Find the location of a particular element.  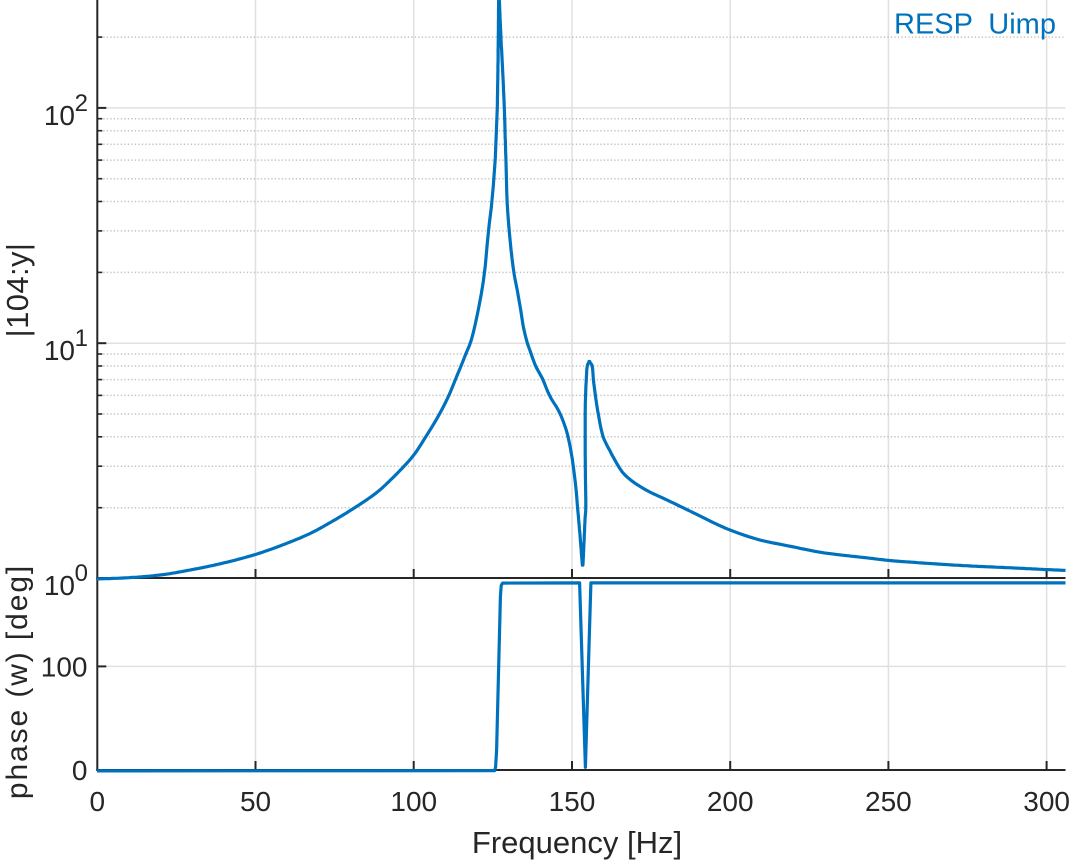

svg-text: Frequency [Hz] is located at coordinates (577, 842).